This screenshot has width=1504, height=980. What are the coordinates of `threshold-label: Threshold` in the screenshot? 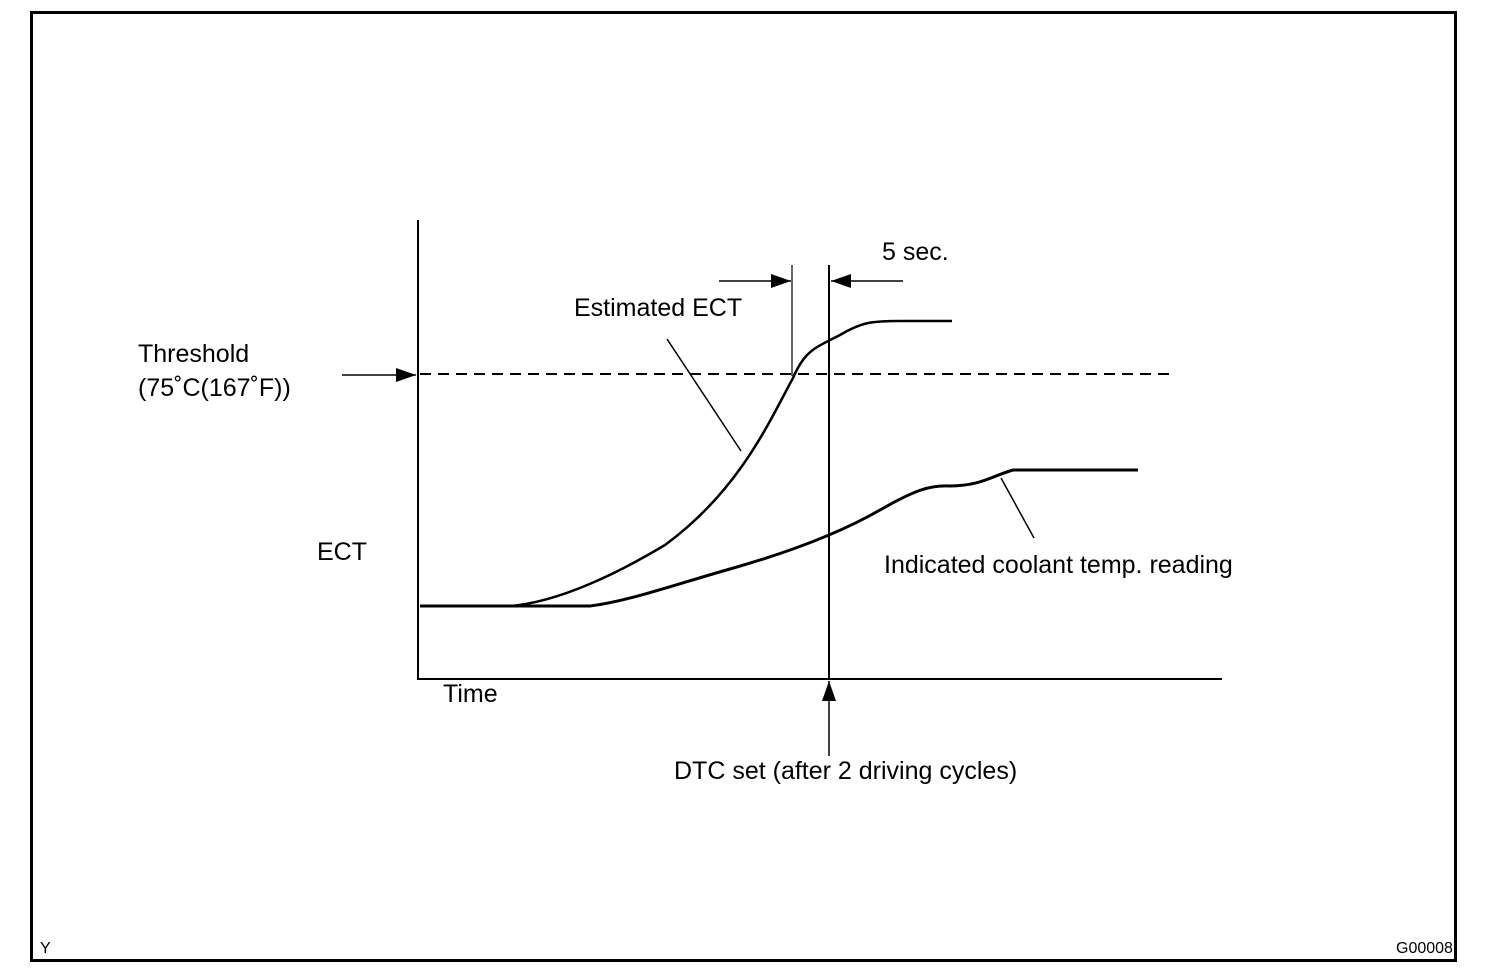 It's located at (194, 354).